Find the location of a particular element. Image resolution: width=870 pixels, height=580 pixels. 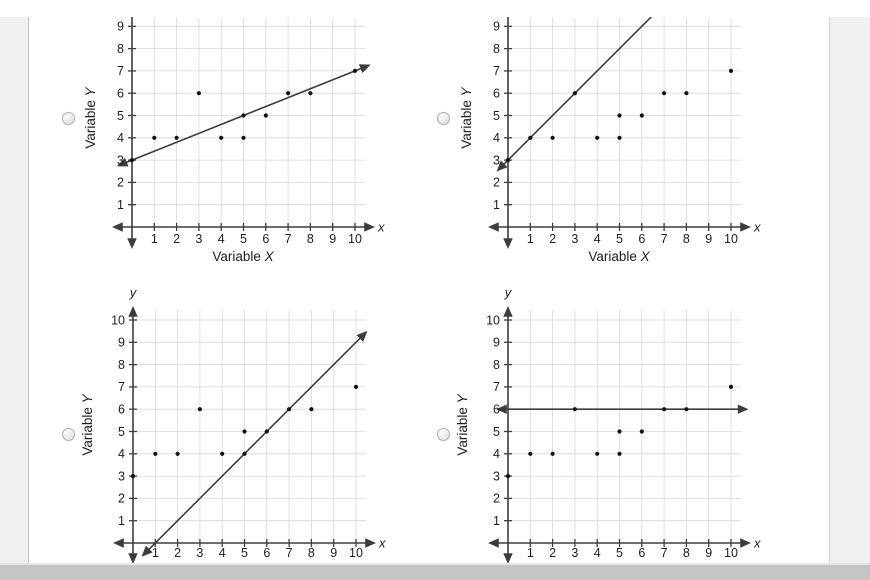

y-axis-letter: y is located at coordinates (133, 292).